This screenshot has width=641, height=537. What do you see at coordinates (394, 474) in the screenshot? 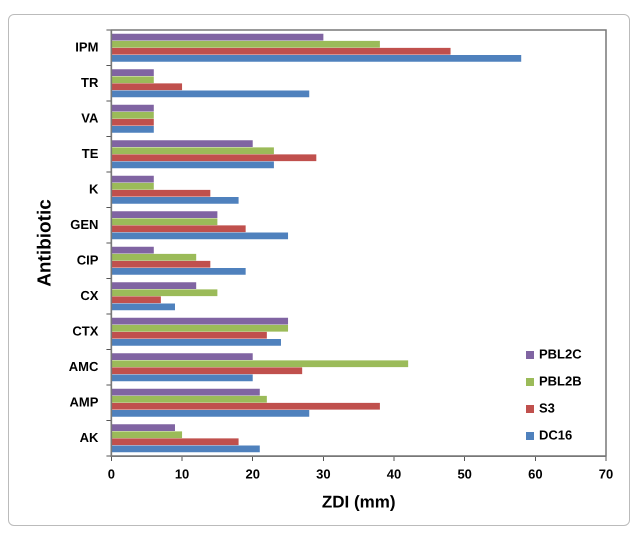
I see `x-tick-label: 40` at bounding box center [394, 474].